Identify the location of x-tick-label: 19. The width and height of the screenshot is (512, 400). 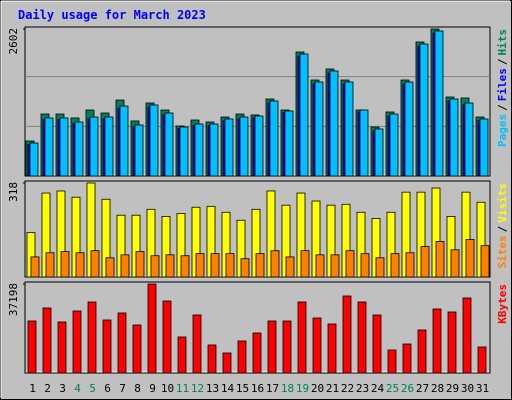
(302, 388).